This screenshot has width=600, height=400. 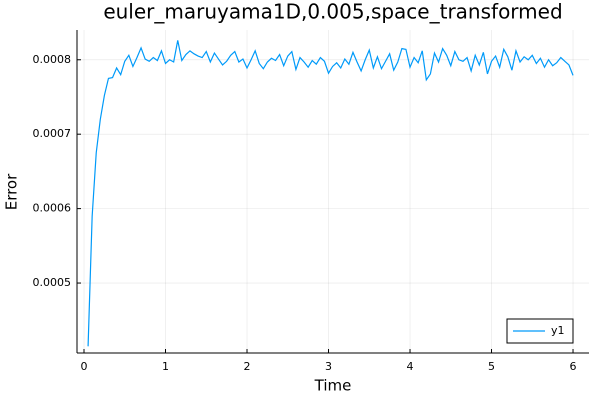 I want to click on chart-title: euler_maruyama1D,0.005,space_transformed, so click(x=332, y=12).